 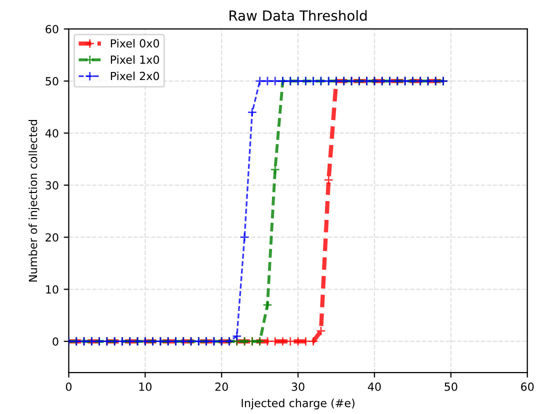 I want to click on x-tick-label: 30, so click(x=298, y=386).